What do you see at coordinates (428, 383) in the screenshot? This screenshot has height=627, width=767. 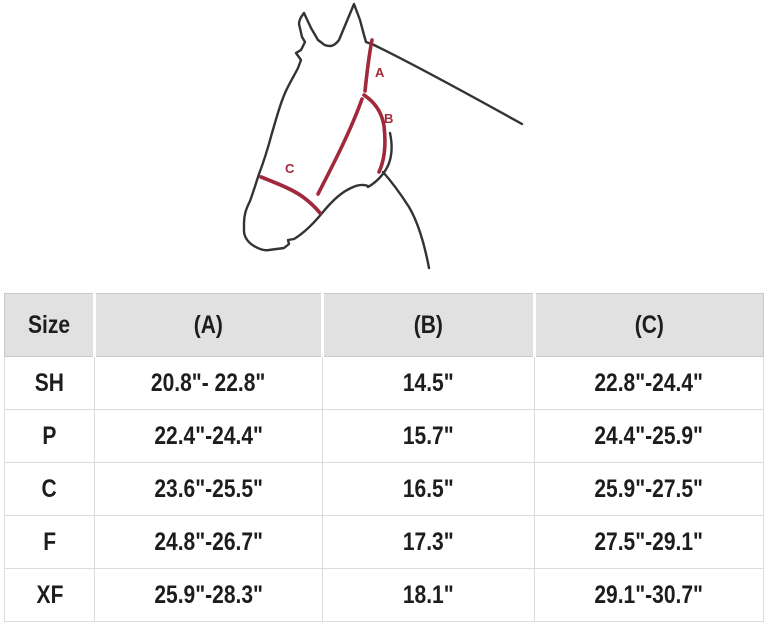 I see `measure-b-cell: 14.5"` at bounding box center [428, 383].